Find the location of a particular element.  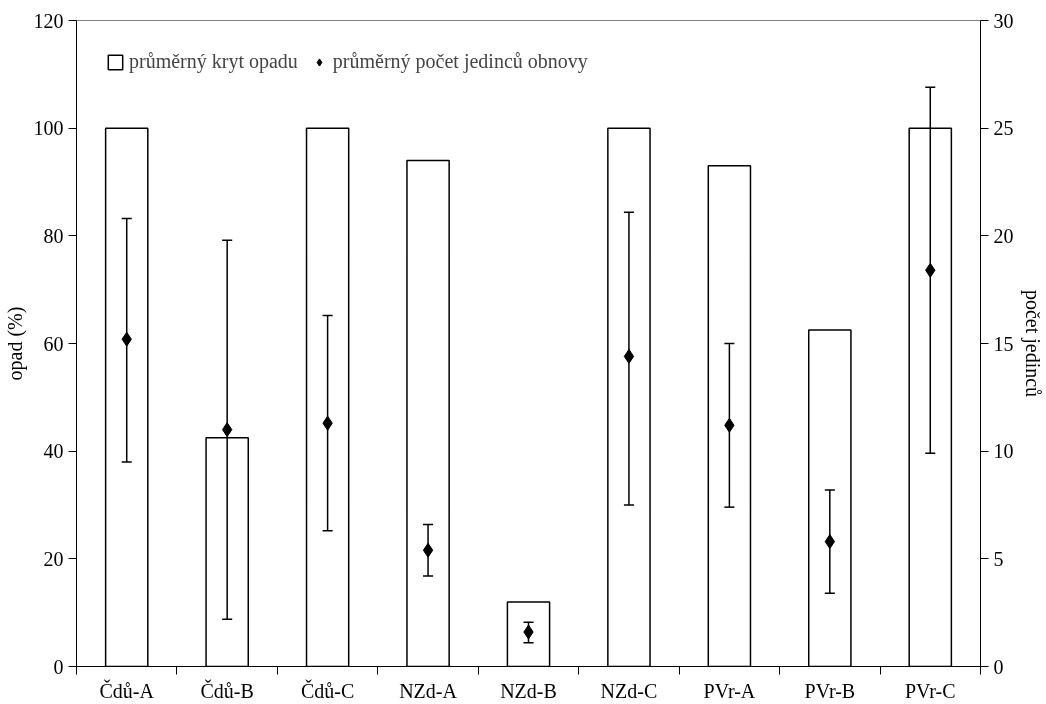

y2-tick-label: 25 is located at coordinates (1003, 128).